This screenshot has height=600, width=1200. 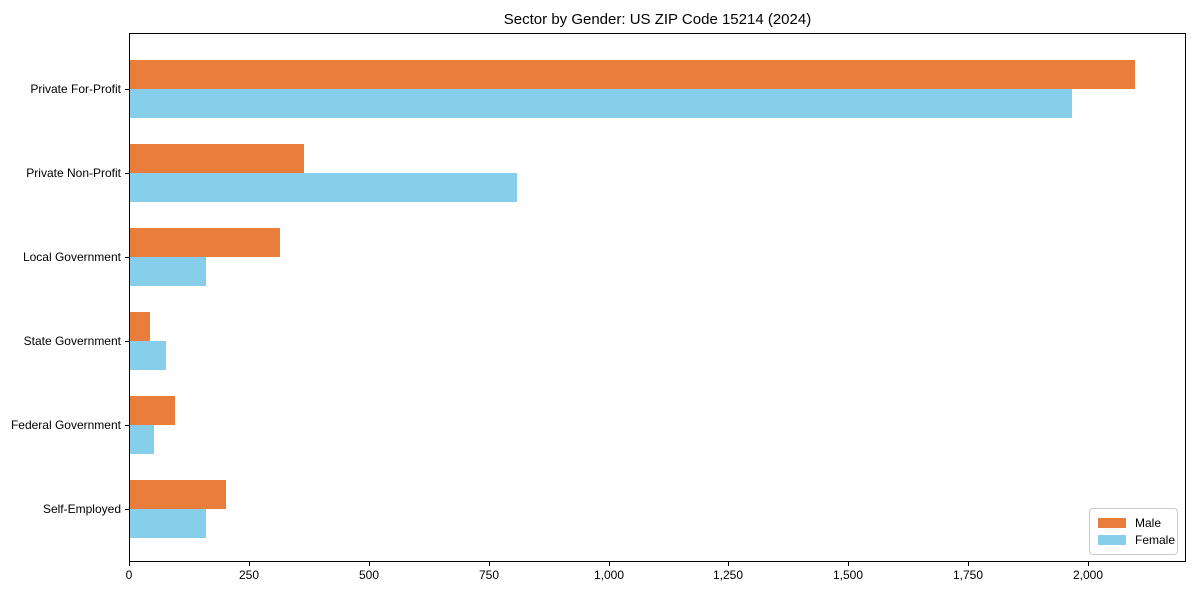 What do you see at coordinates (168, 523) in the screenshot?
I see `bar-female-self-employed` at bounding box center [168, 523].